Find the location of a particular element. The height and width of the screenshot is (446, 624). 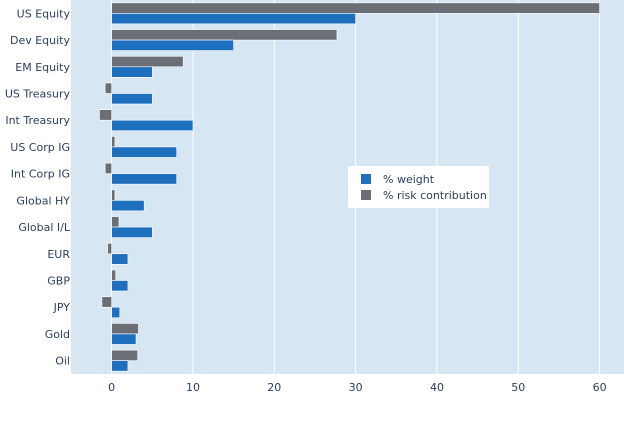

legend-swatch-risk-contribution is located at coordinates (366, 195).